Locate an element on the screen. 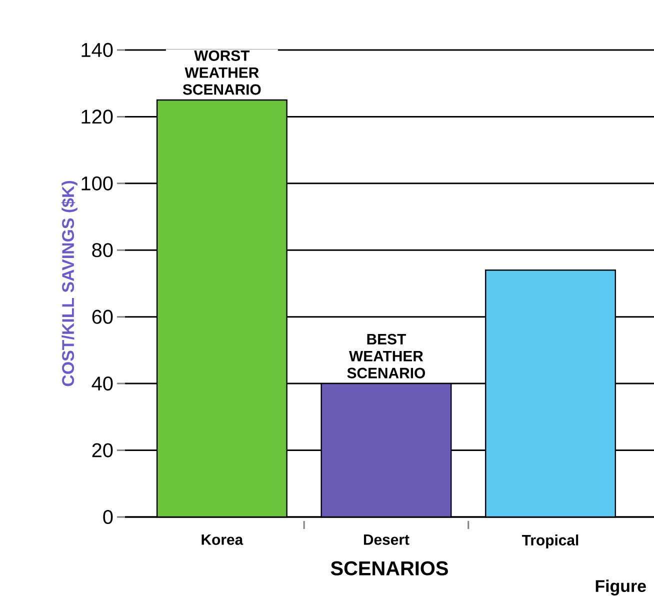  y-tick-label: 20 is located at coordinates (102, 450).